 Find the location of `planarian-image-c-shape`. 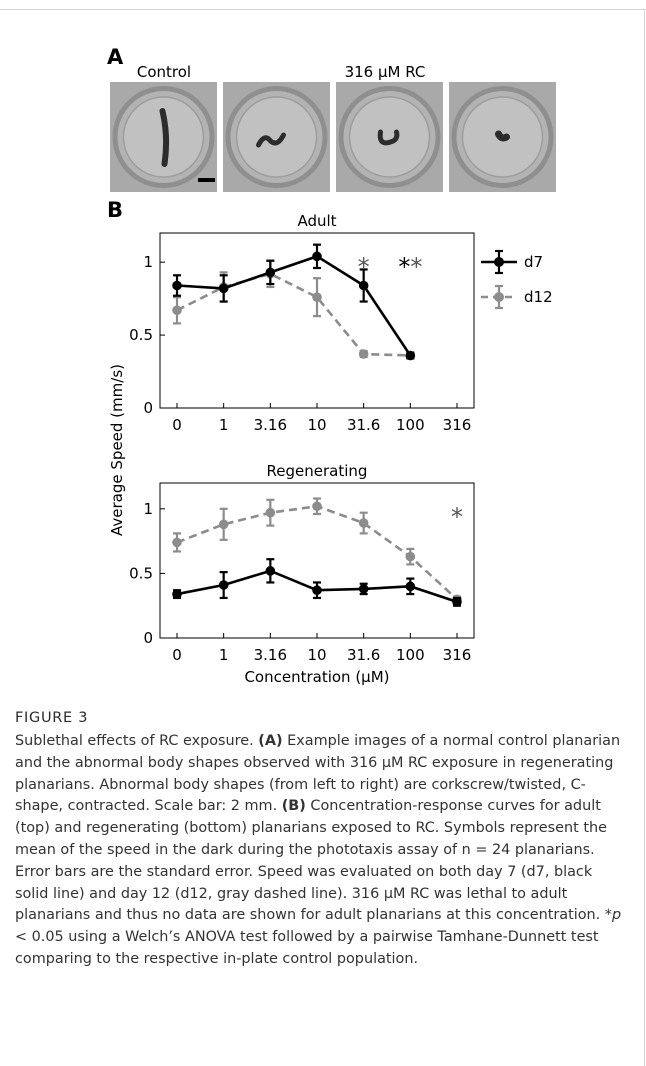

planarian-image-c-shape is located at coordinates (389, 137).